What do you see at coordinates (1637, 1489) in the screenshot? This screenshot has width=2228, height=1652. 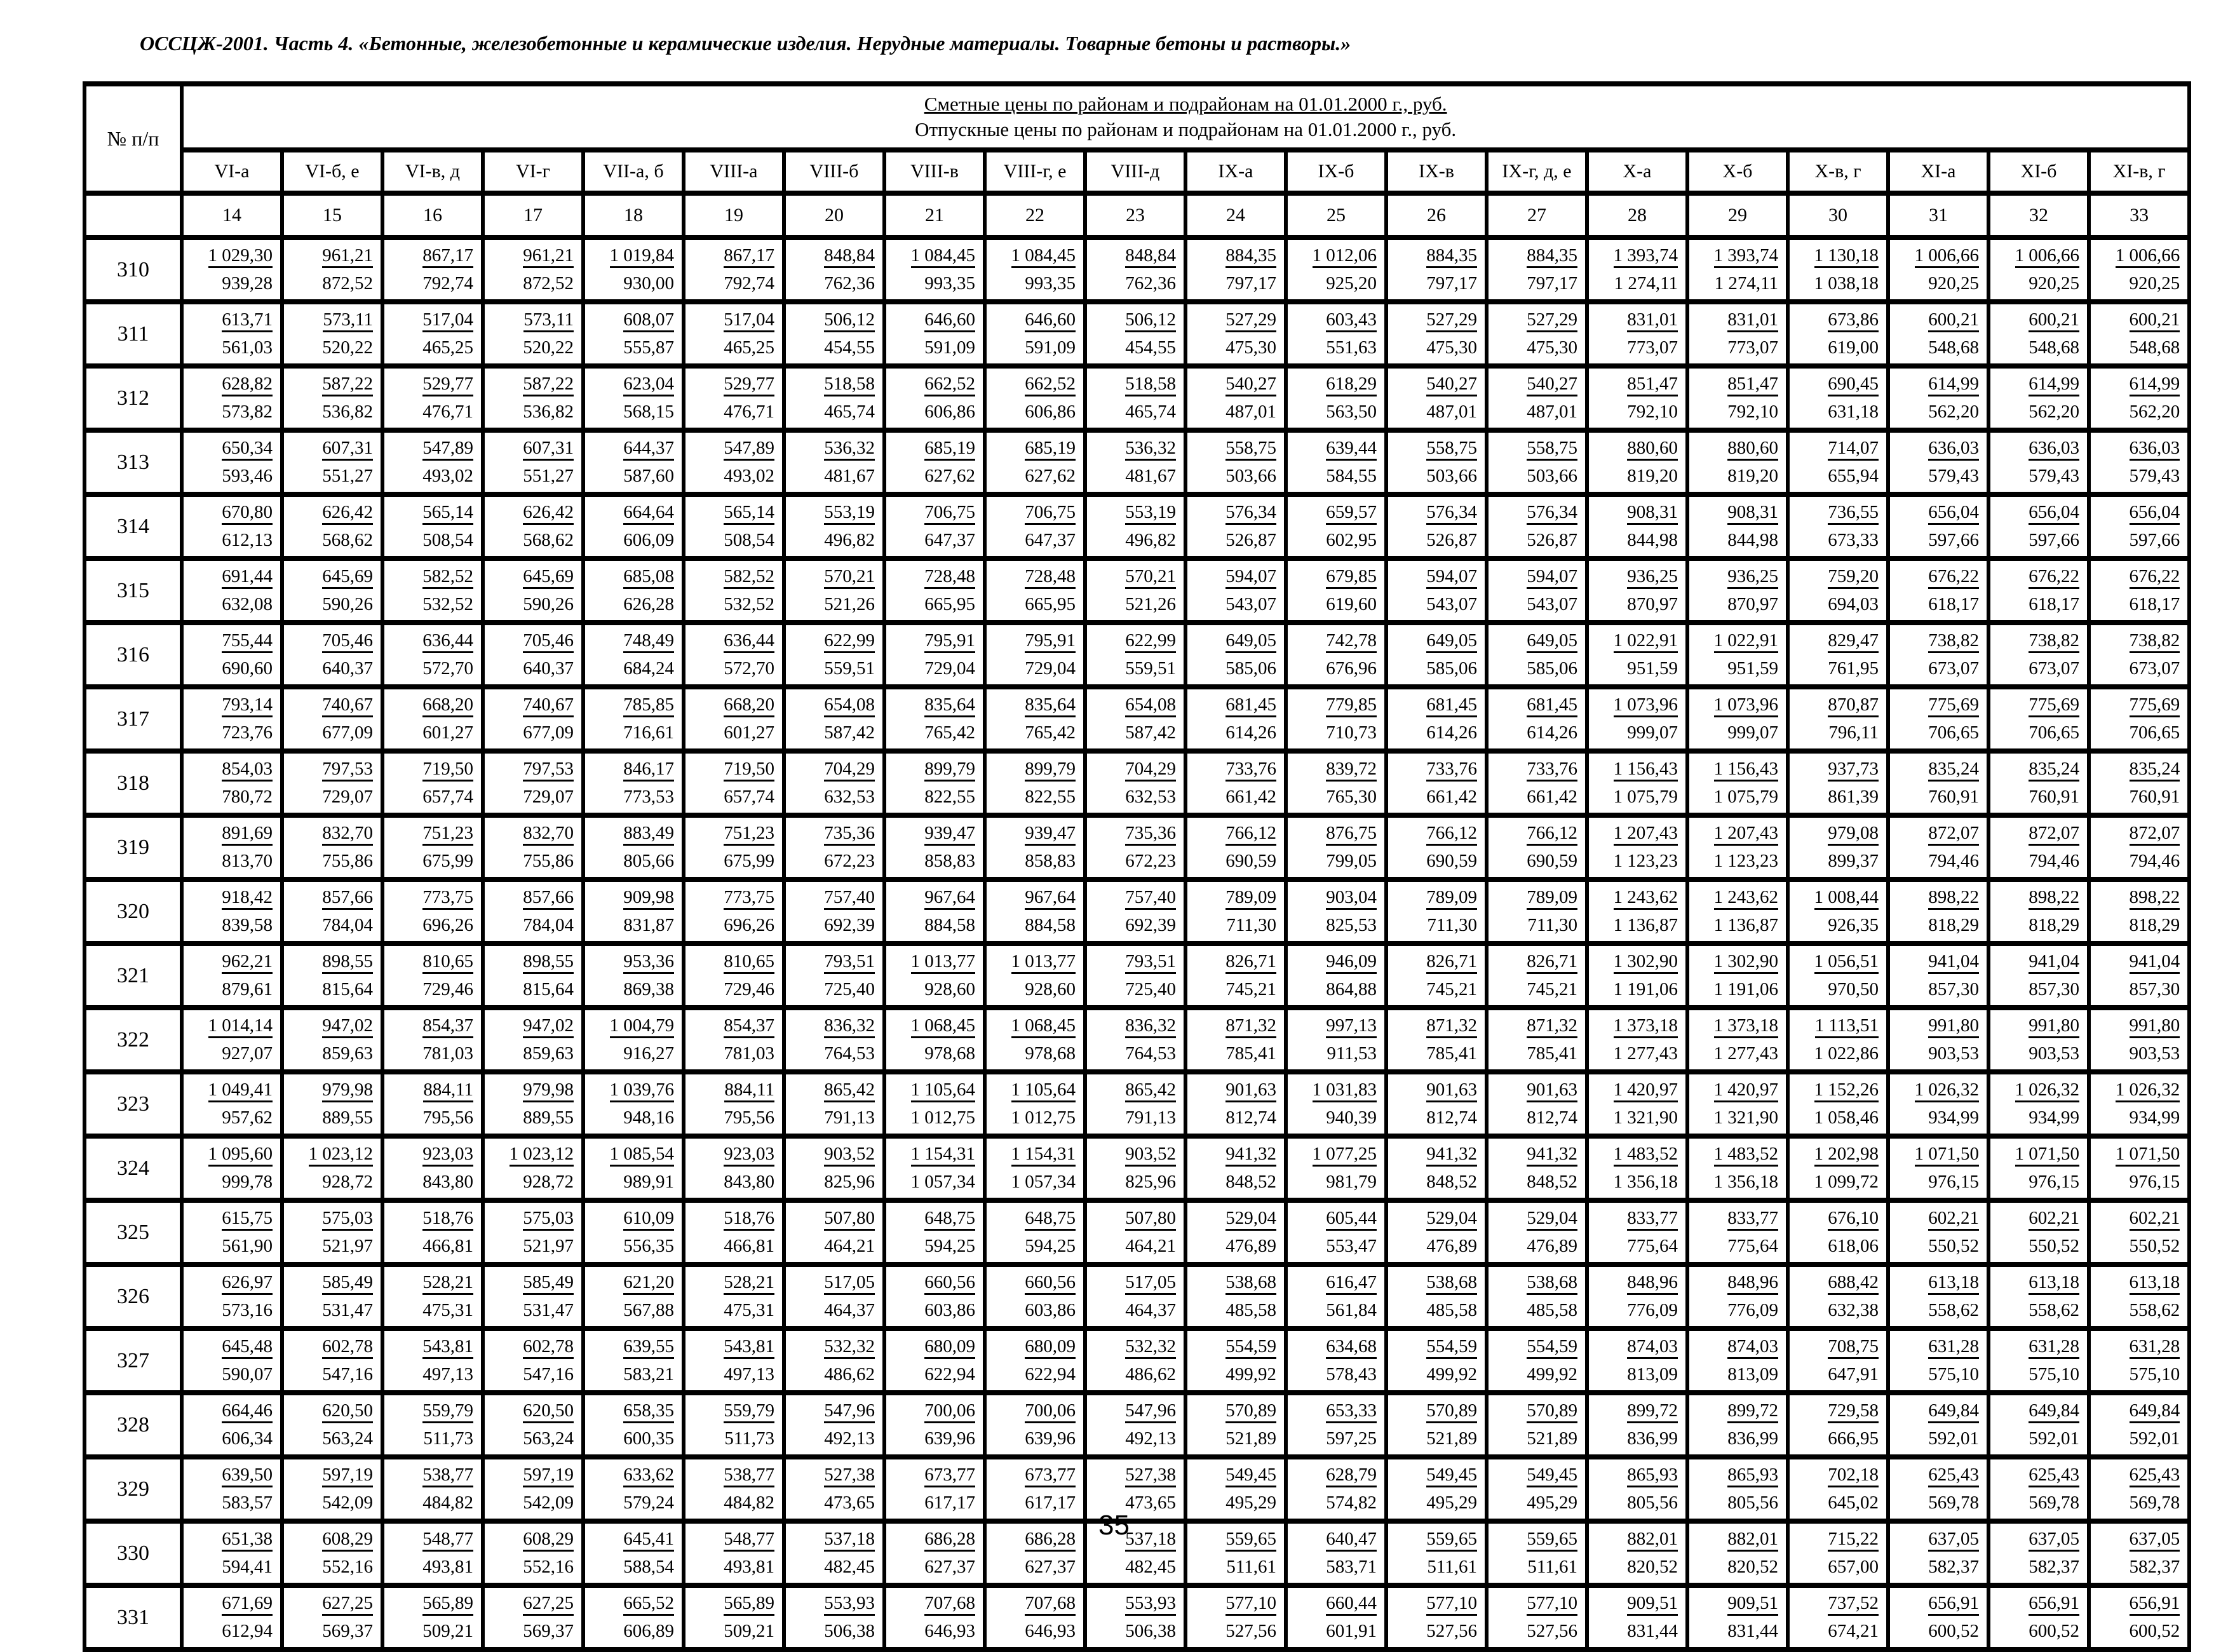 I see `price-cell: 865,93 805,56` at bounding box center [1637, 1489].